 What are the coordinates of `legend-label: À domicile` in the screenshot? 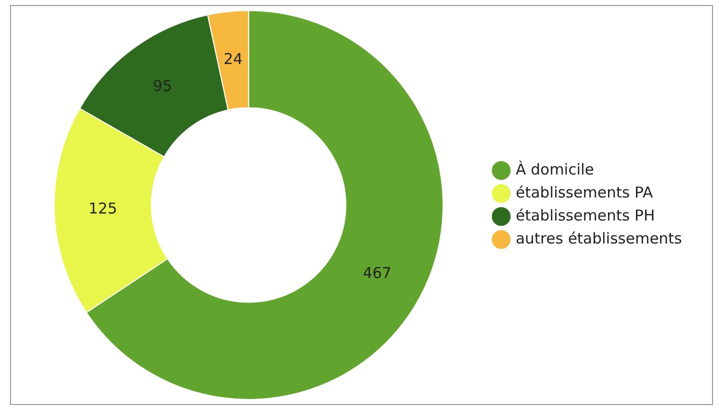 It's located at (555, 169).